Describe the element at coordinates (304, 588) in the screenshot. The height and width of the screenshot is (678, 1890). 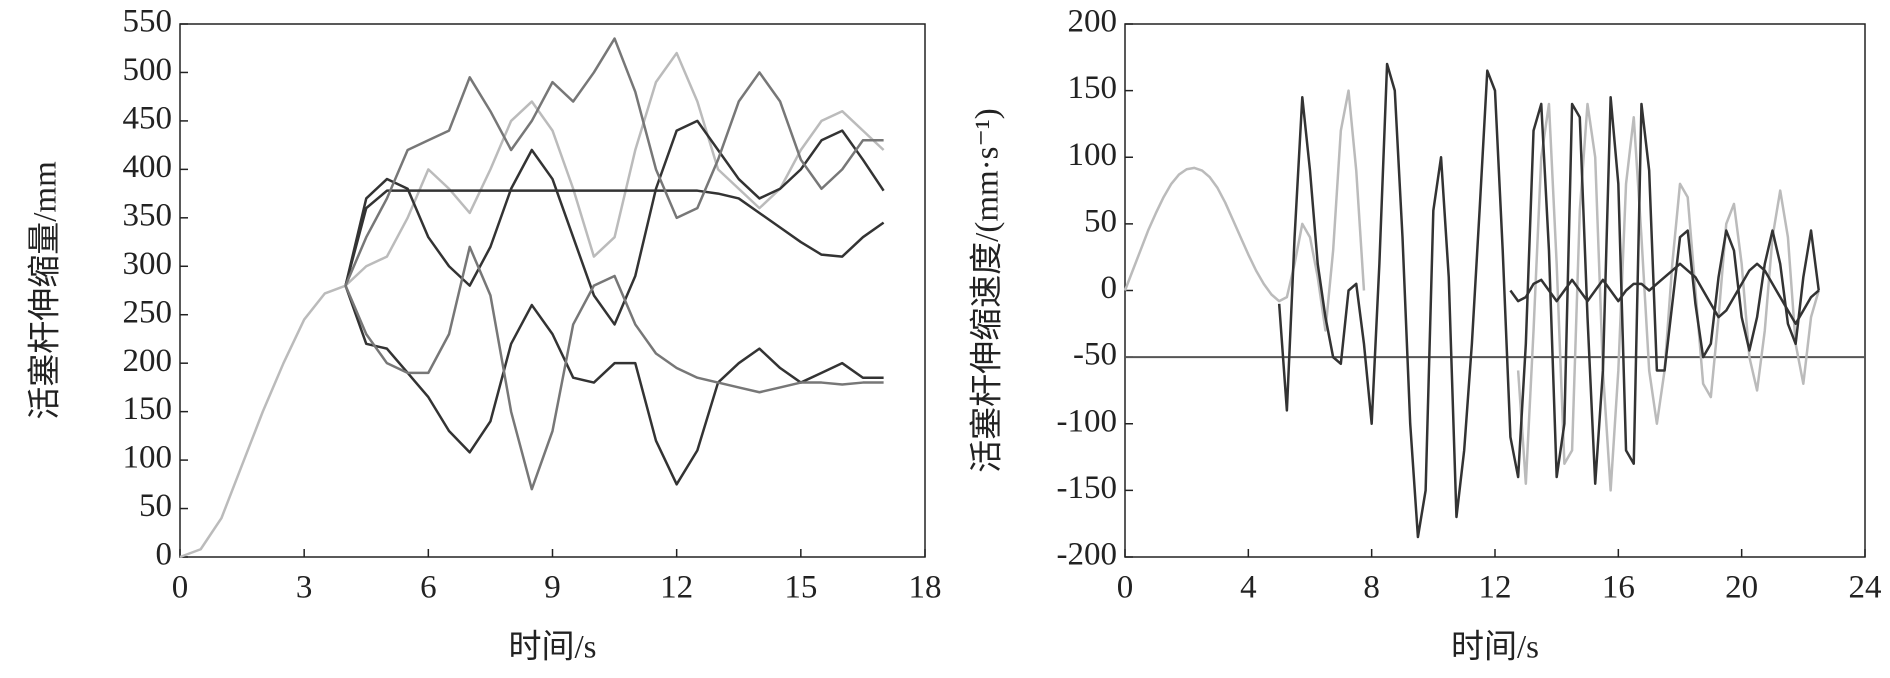
I see `x-tick-label: 3` at that location.